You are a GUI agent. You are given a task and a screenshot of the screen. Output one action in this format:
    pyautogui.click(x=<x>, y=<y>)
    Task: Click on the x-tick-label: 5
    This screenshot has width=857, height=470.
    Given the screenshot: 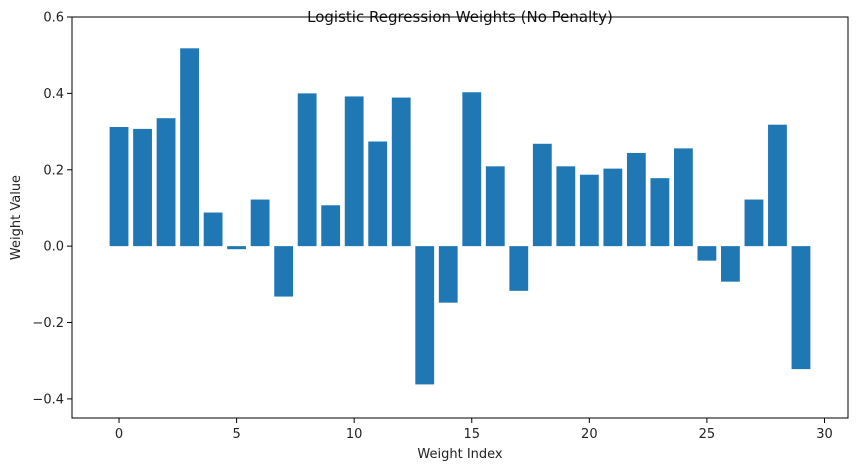 What is the action you would take?
    pyautogui.click(x=236, y=434)
    